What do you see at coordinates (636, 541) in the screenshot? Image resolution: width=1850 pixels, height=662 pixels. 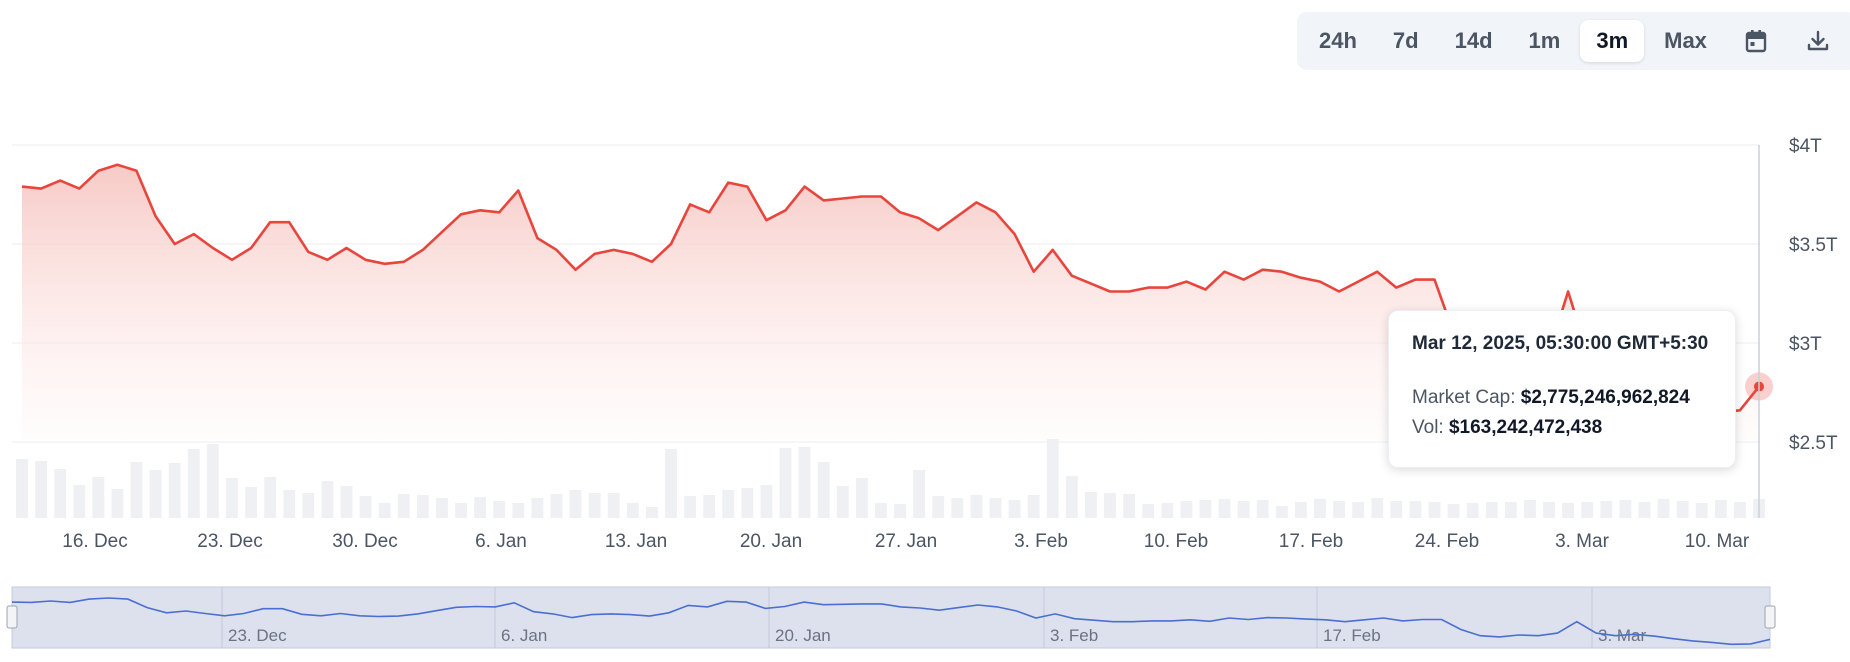 I see `x-tick-label: 13. Jan` at bounding box center [636, 541].